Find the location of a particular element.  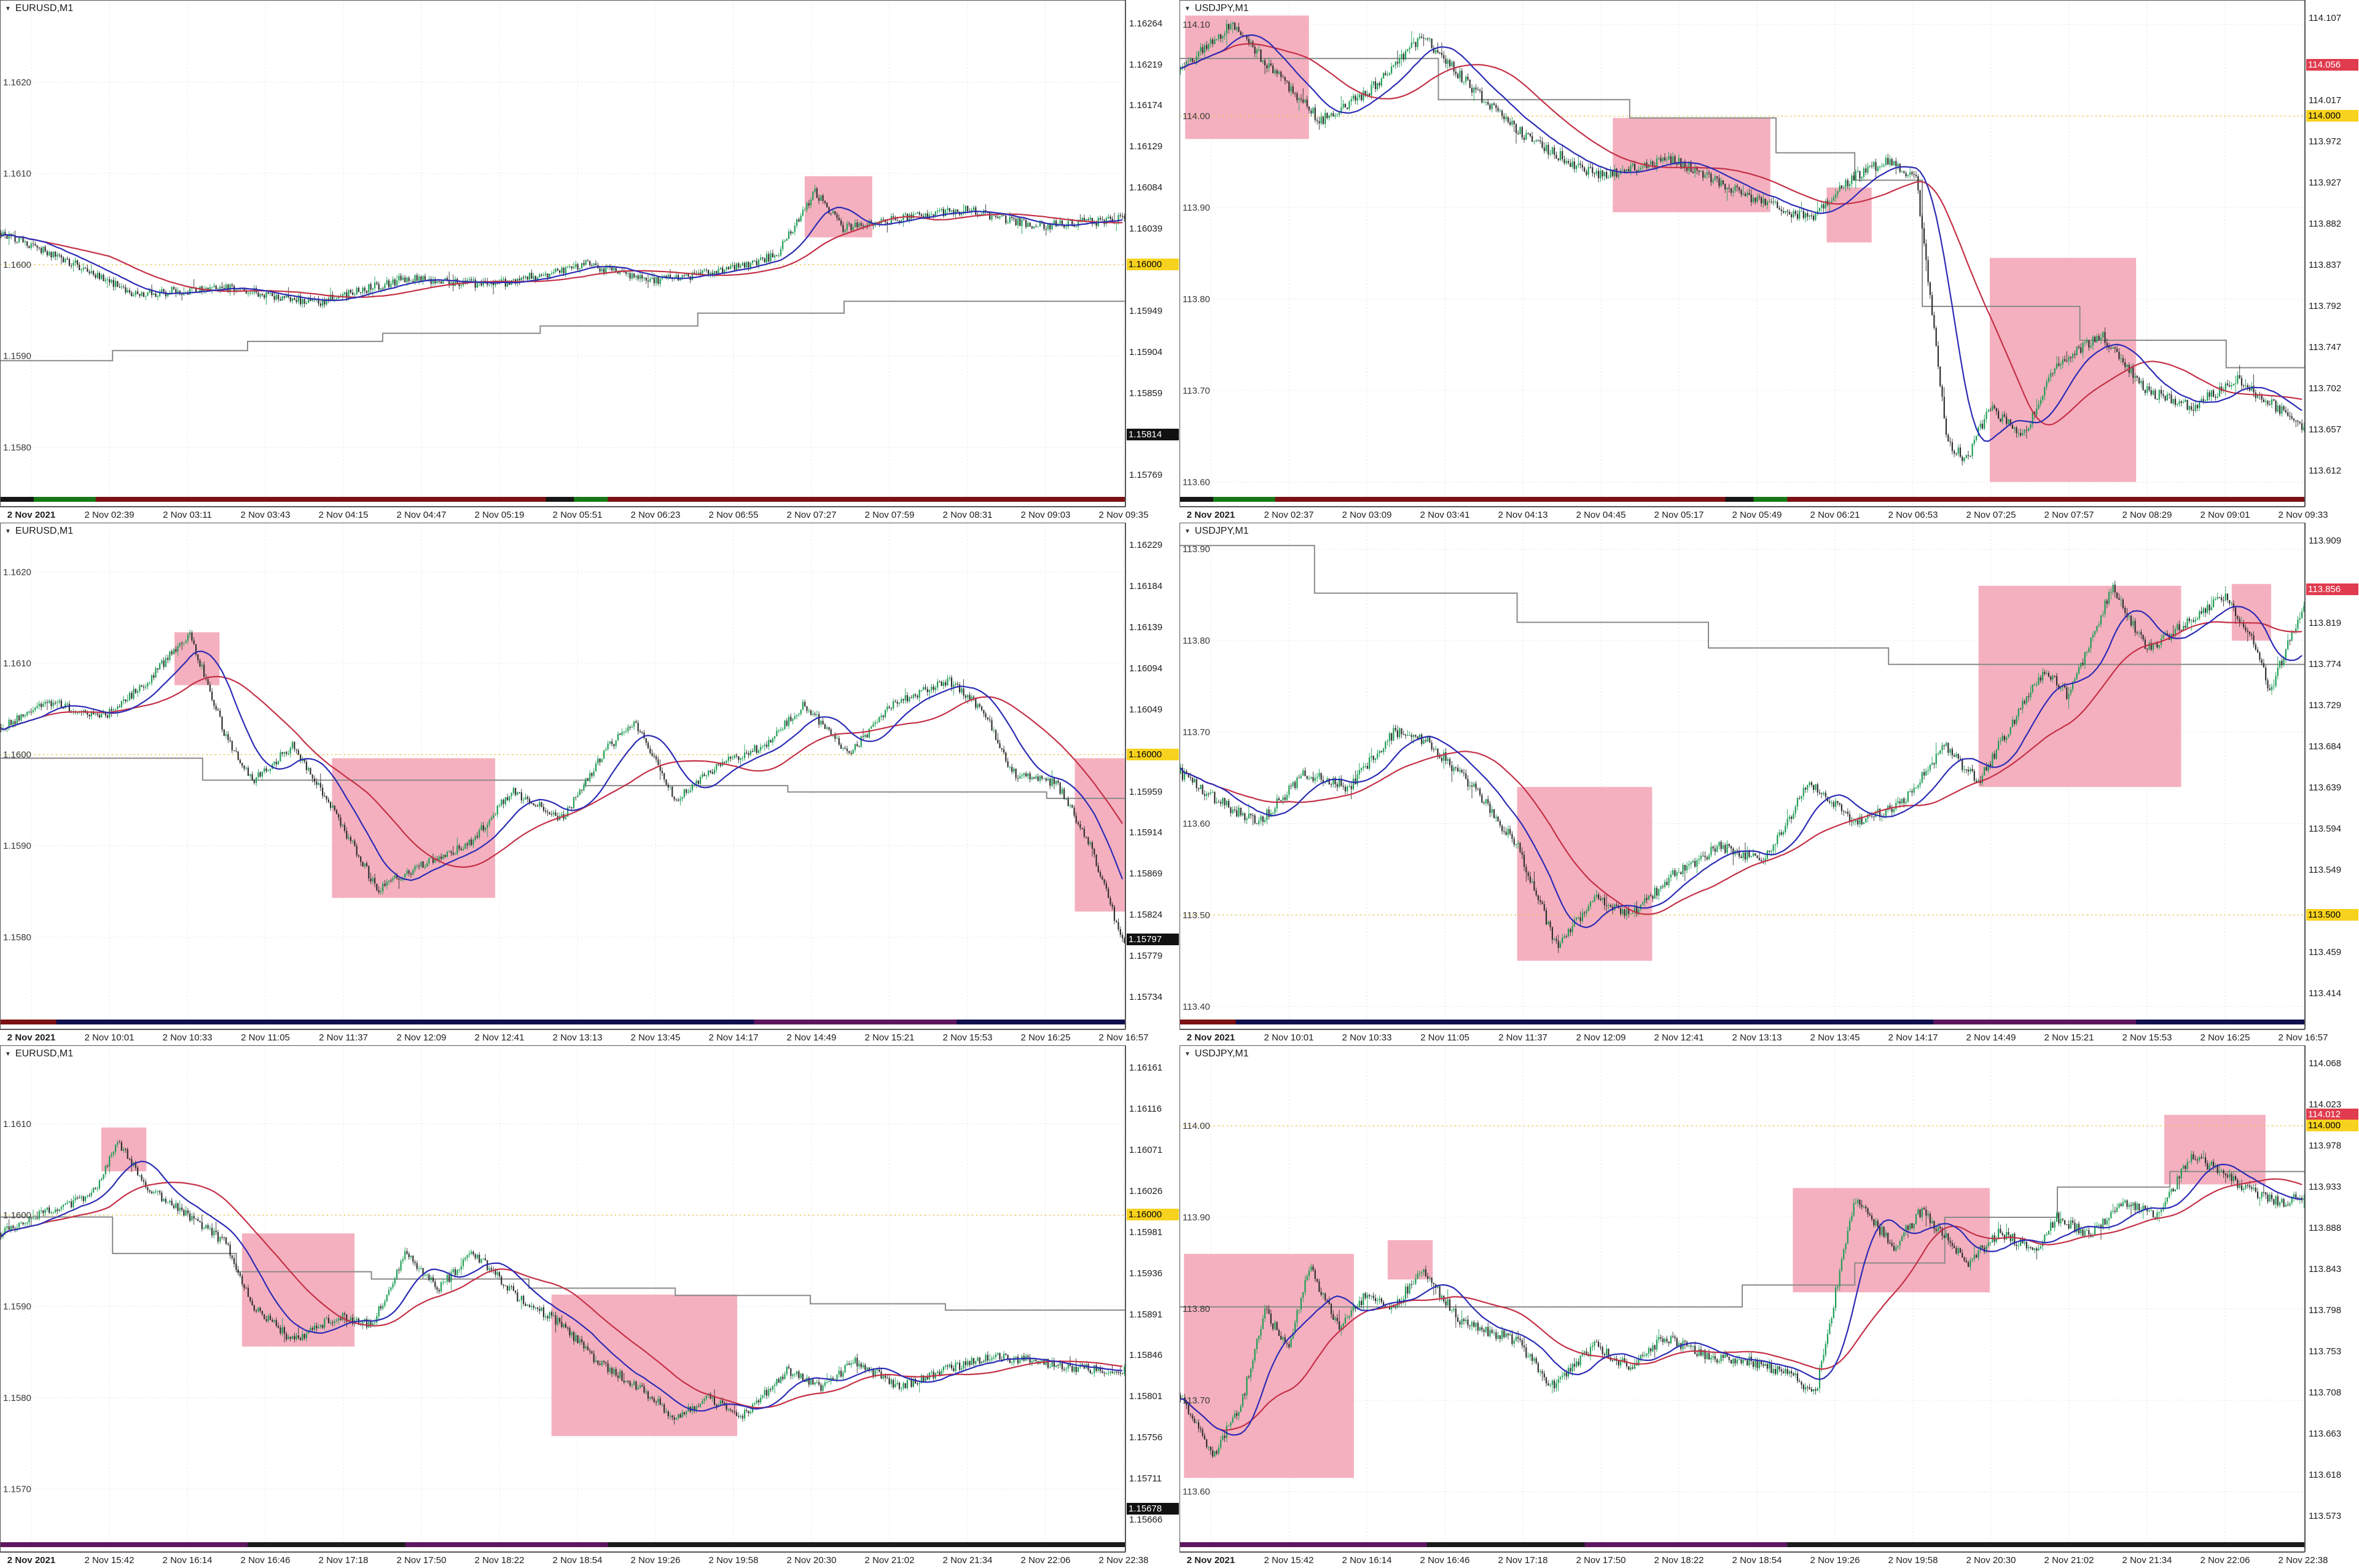

price-level-label: 114.10 is located at coordinates (1197, 25).